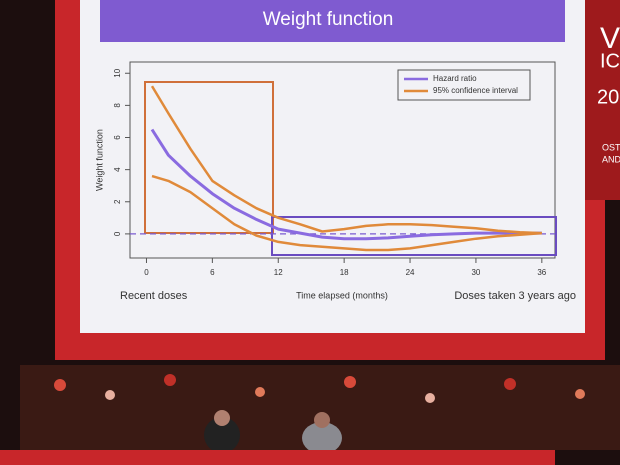 The height and width of the screenshot is (465, 620). I want to click on side-text: V, so click(610, 38).